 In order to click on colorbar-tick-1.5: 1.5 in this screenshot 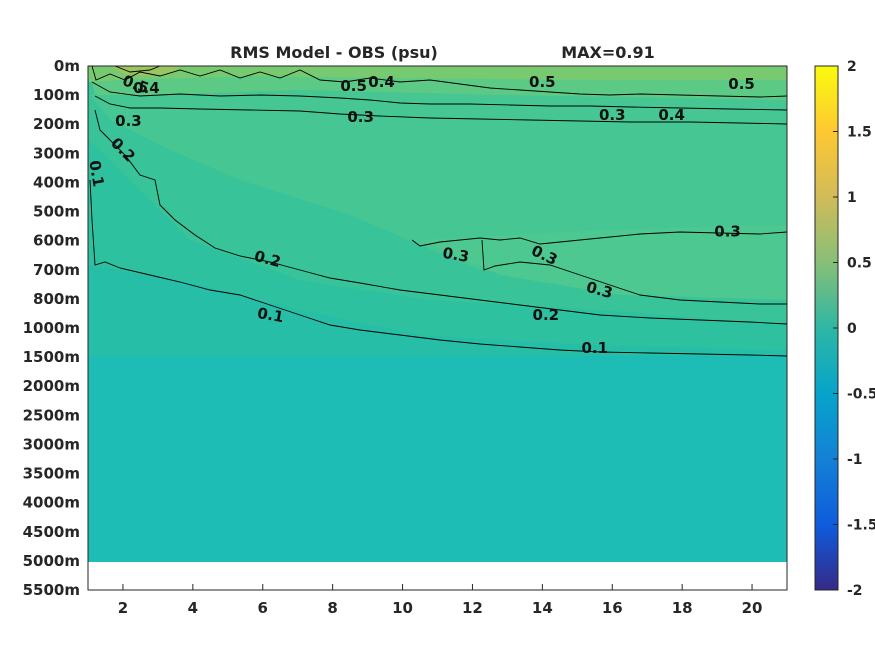, I will do `click(859, 133)`.